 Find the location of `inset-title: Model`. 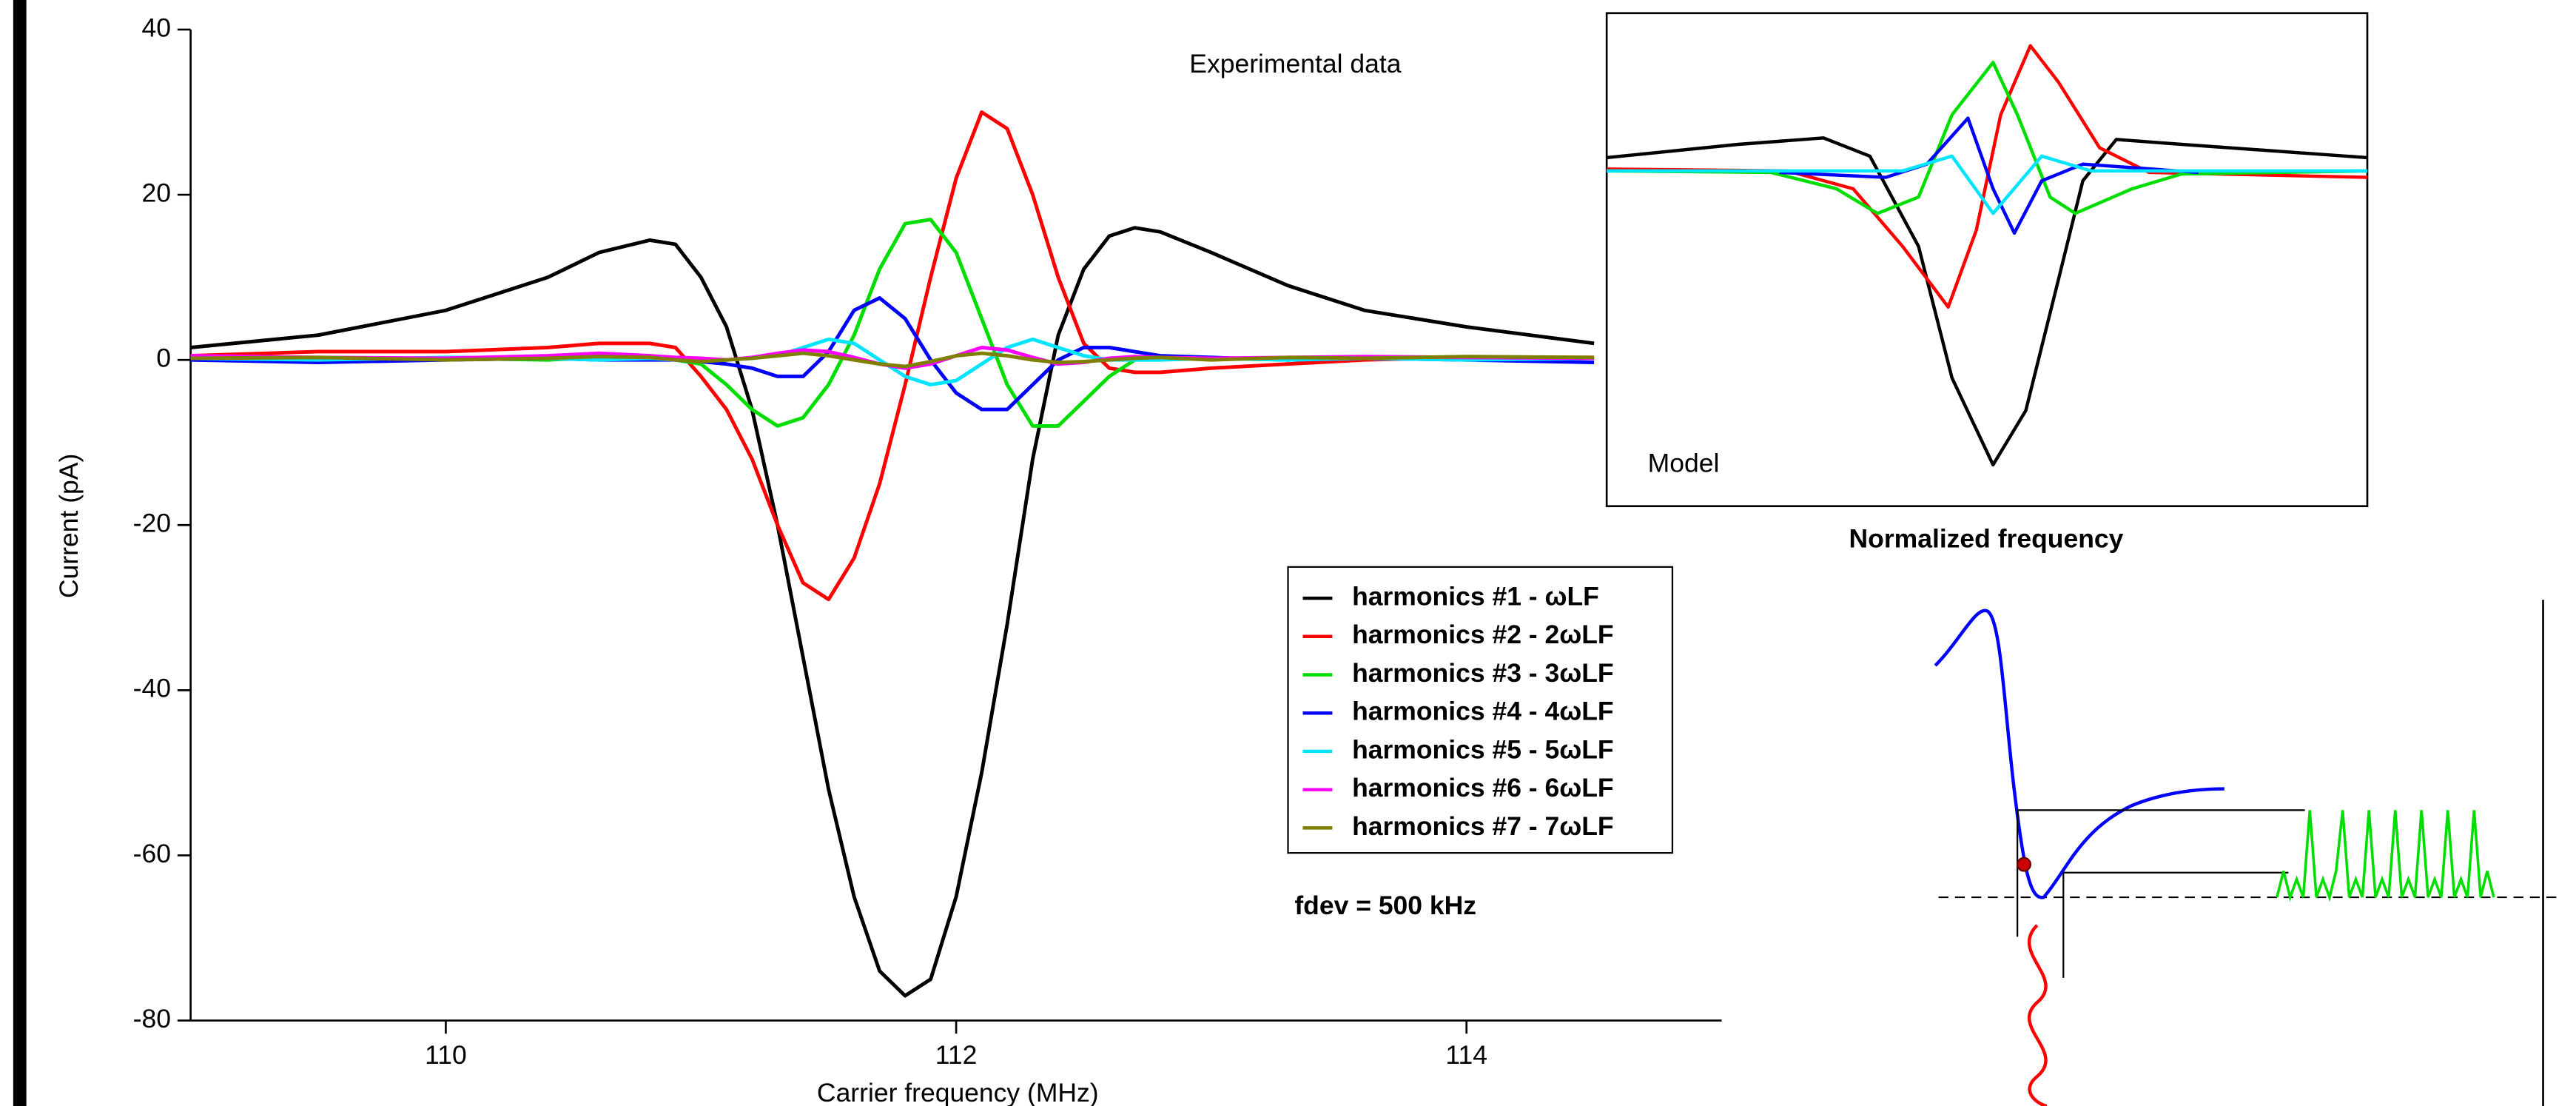

inset-title: Model is located at coordinates (1684, 463).